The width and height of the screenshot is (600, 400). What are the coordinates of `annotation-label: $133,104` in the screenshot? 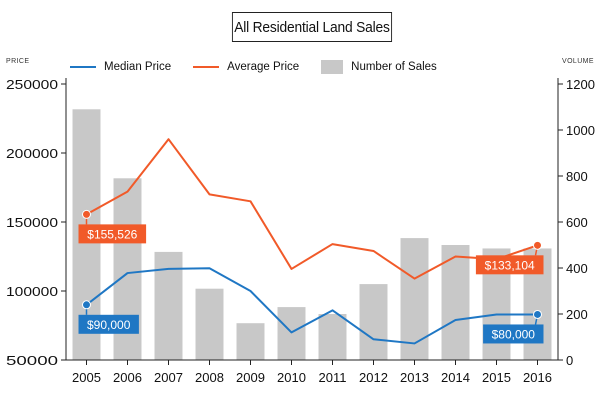 It's located at (510, 265).